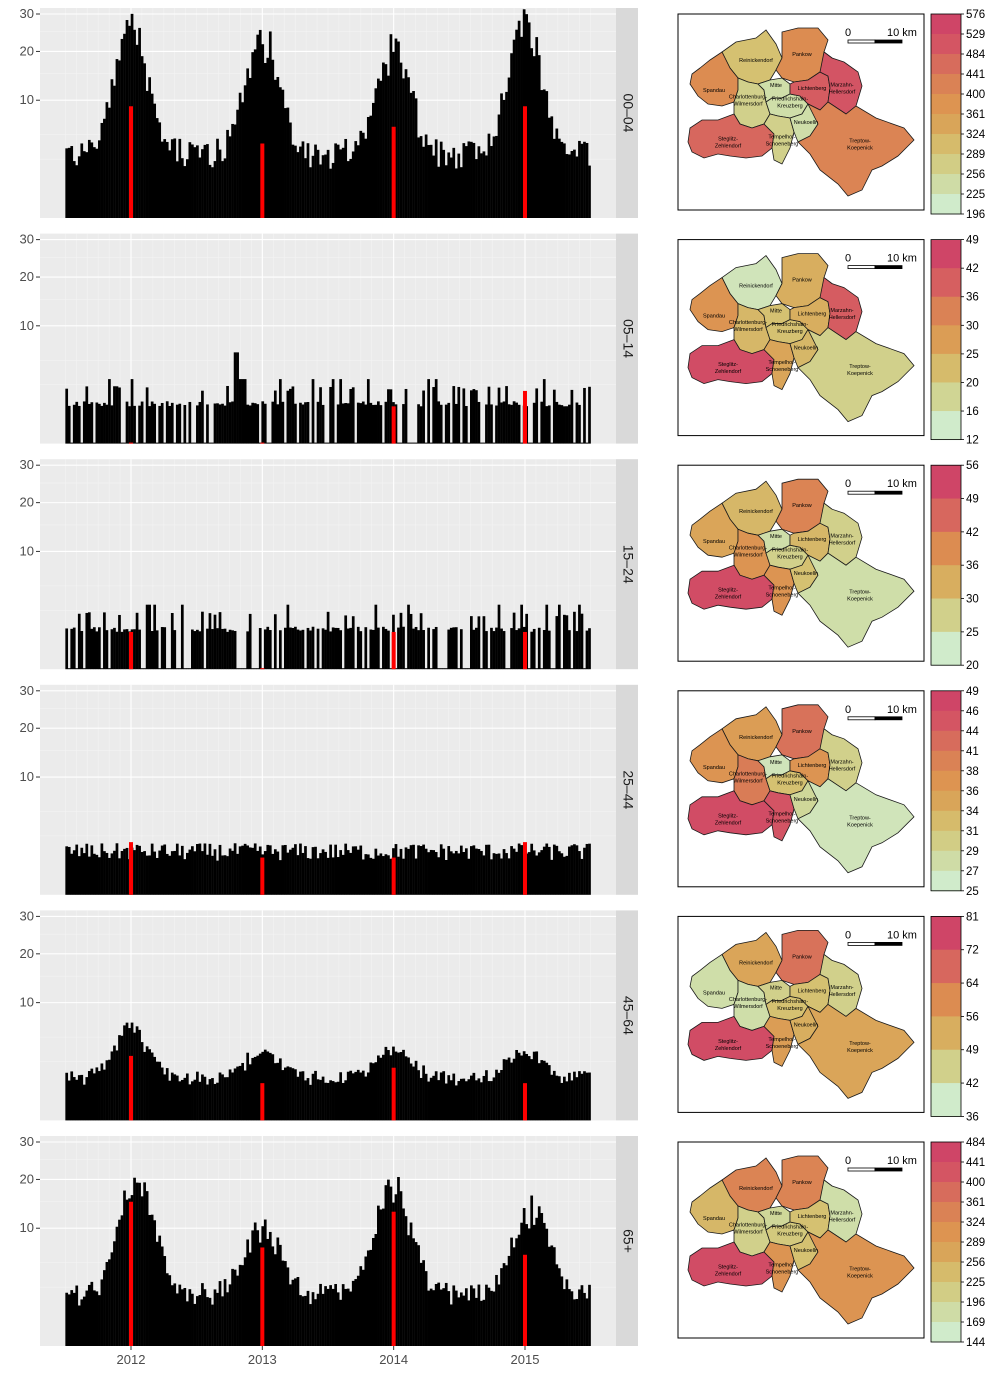 Image resolution: width=1006 pixels, height=1376 pixels. What do you see at coordinates (975, 75) in the screenshot?
I see `legend-tick-label: 441` at bounding box center [975, 75].